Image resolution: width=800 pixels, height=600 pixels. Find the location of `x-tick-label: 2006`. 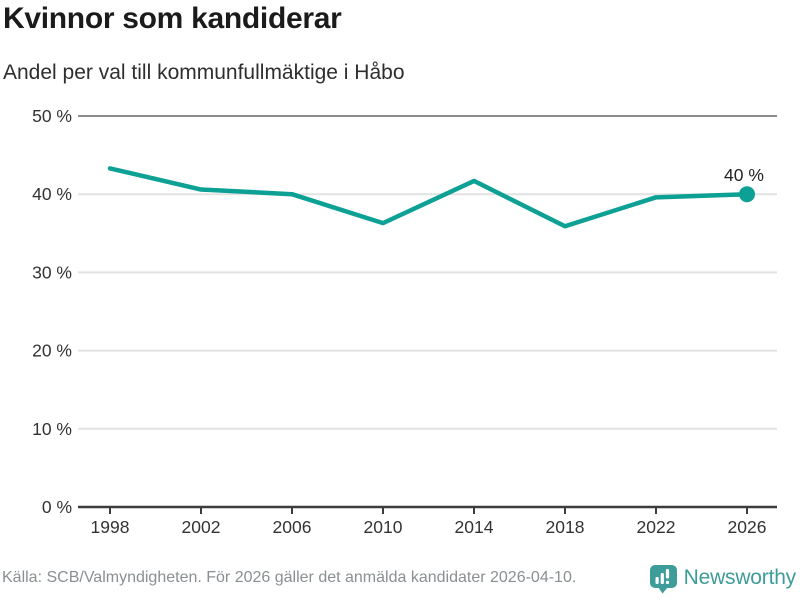

x-tick-label: 2006 is located at coordinates (292, 527).